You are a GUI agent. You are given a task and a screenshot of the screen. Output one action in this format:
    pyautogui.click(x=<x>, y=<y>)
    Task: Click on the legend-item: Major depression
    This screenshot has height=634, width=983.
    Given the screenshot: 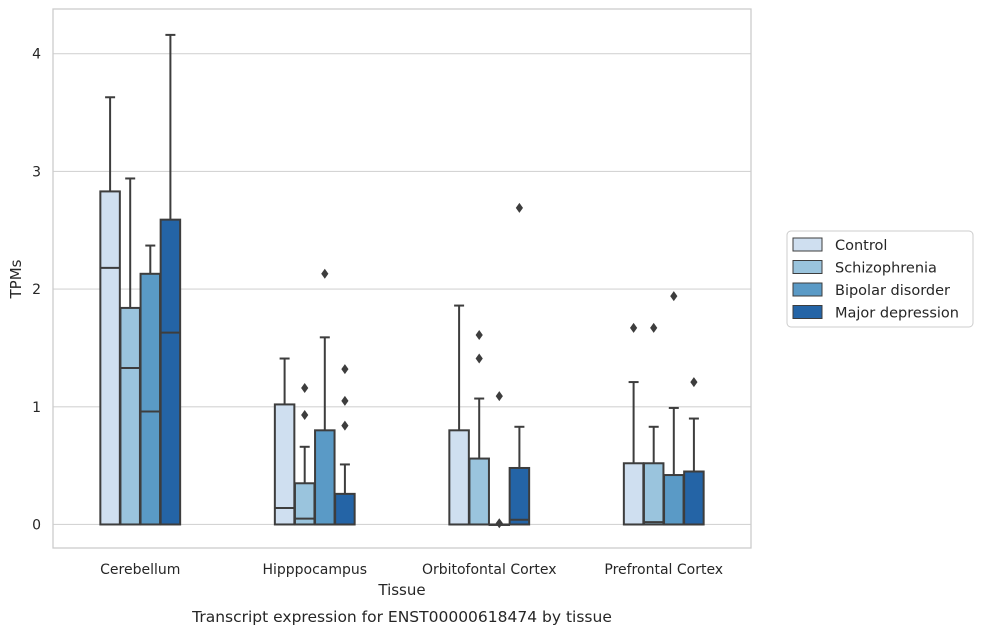 What is the action you would take?
    pyautogui.click(x=875, y=313)
    